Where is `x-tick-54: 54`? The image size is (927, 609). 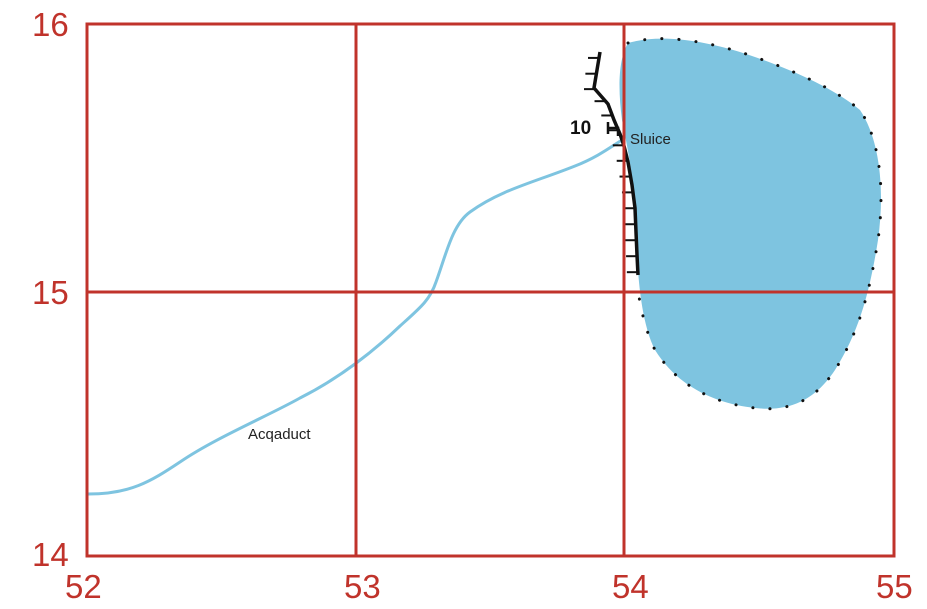
x-tick-54: 54 is located at coordinates (630, 586).